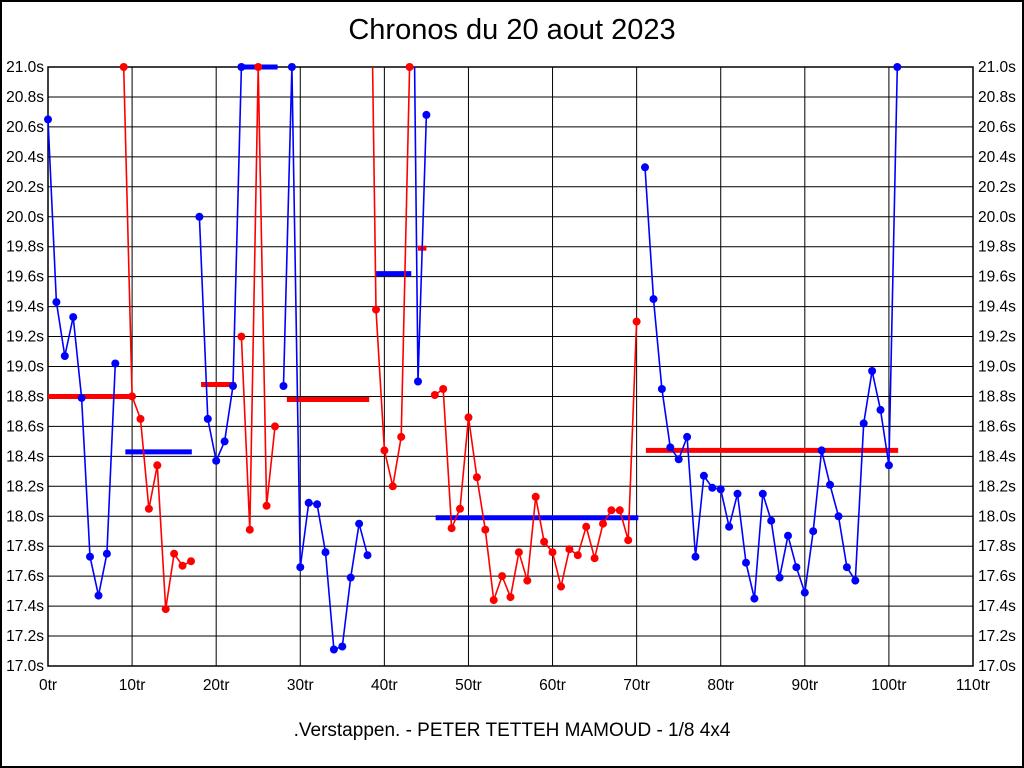  What do you see at coordinates (25, 367) in the screenshot?
I see `y-tick-label-left: 19.0s` at bounding box center [25, 367].